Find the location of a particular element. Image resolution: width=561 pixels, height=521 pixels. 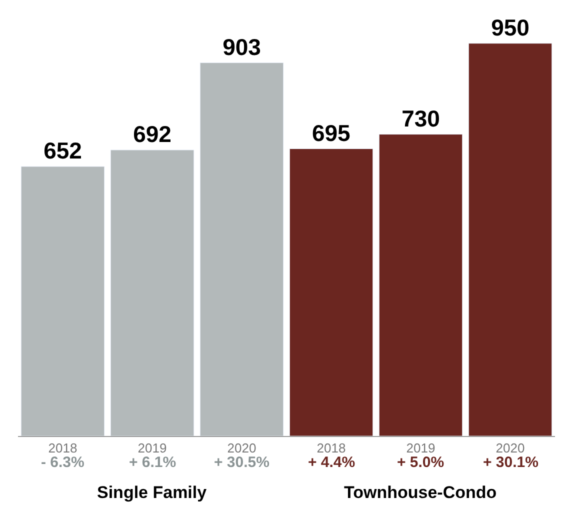

data-label: 950 is located at coordinates (510, 27).